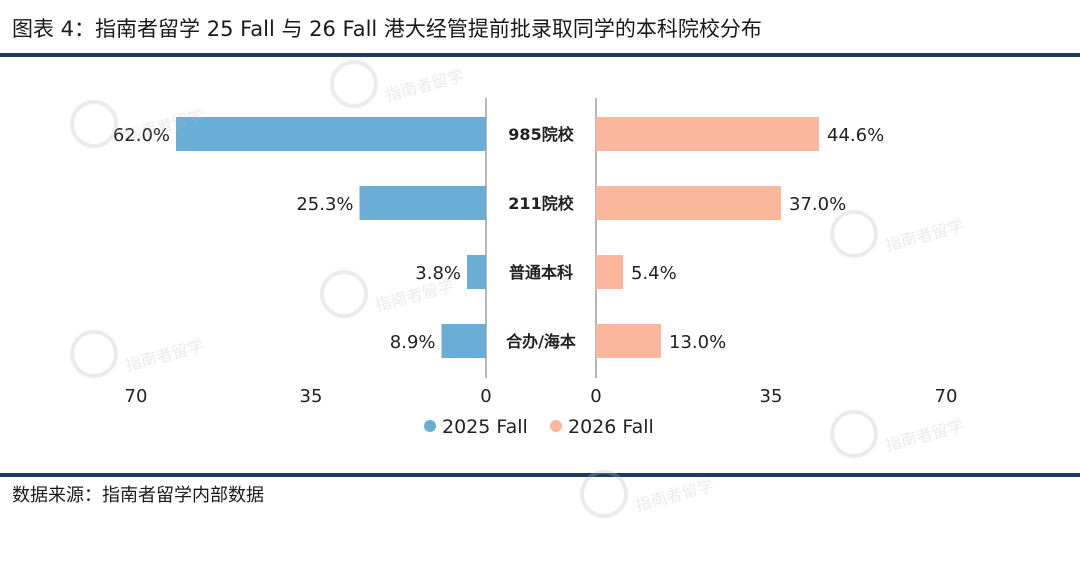 The width and height of the screenshot is (1080, 563). Describe the element at coordinates (541, 272) in the screenshot. I see `category-label: 普通本科` at that location.